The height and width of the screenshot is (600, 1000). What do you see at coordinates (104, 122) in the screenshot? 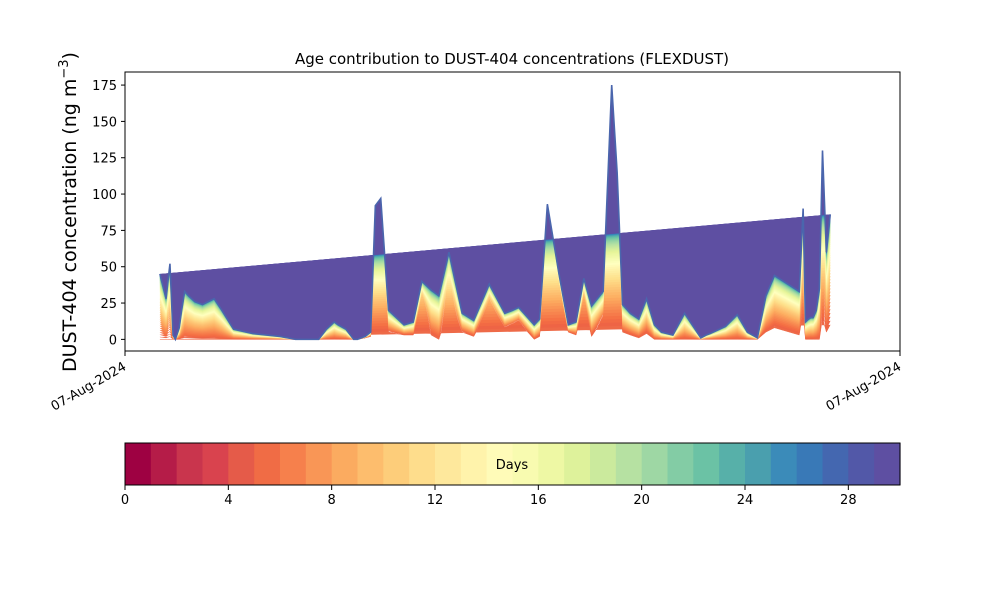
I see `y-tick-label: 150` at bounding box center [104, 122].